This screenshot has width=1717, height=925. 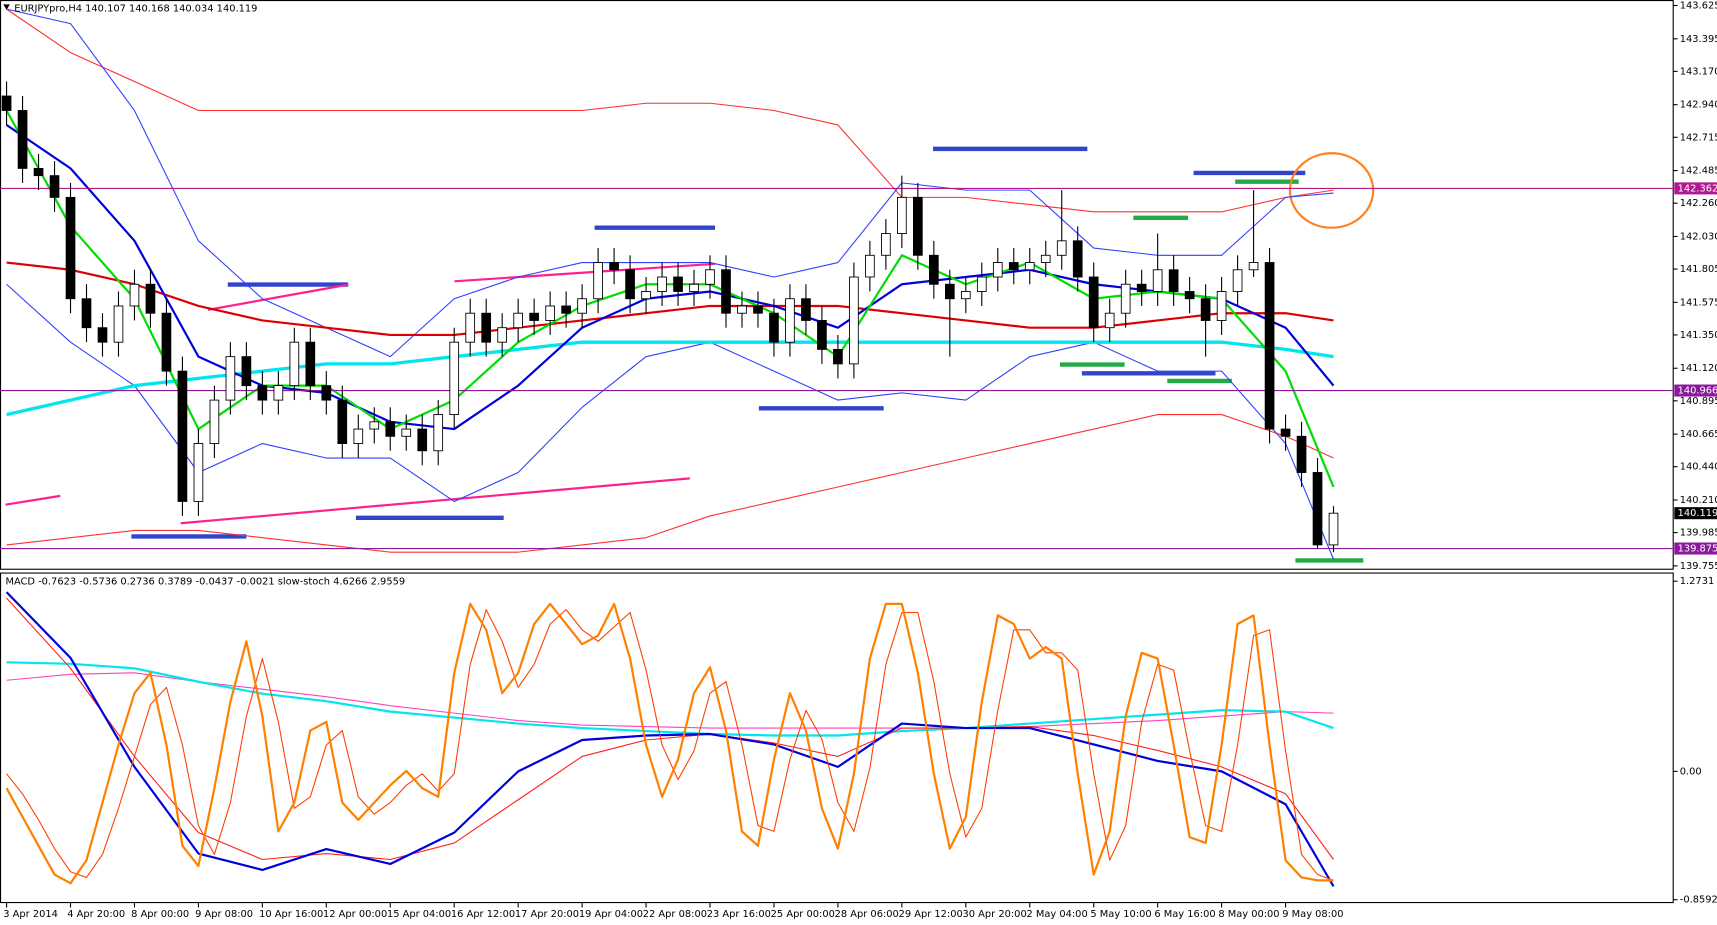 What do you see at coordinates (1698, 434) in the screenshot?
I see `y-tick-label: 140.665` at bounding box center [1698, 434].